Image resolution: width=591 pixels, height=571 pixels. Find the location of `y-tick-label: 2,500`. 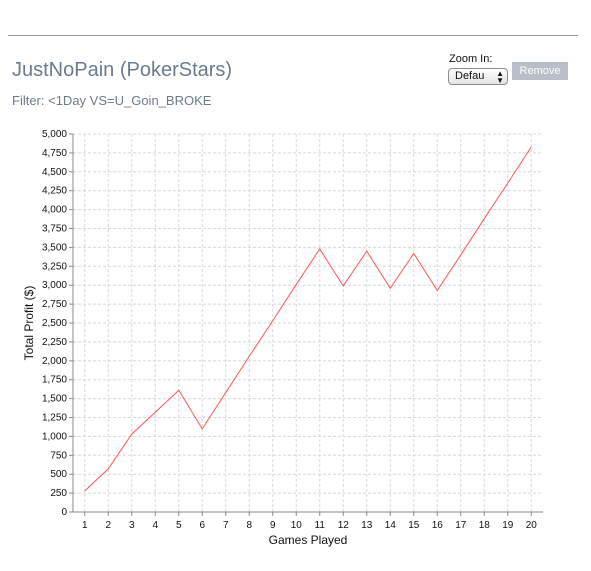

y-tick-label: 2,500 is located at coordinates (54, 323).